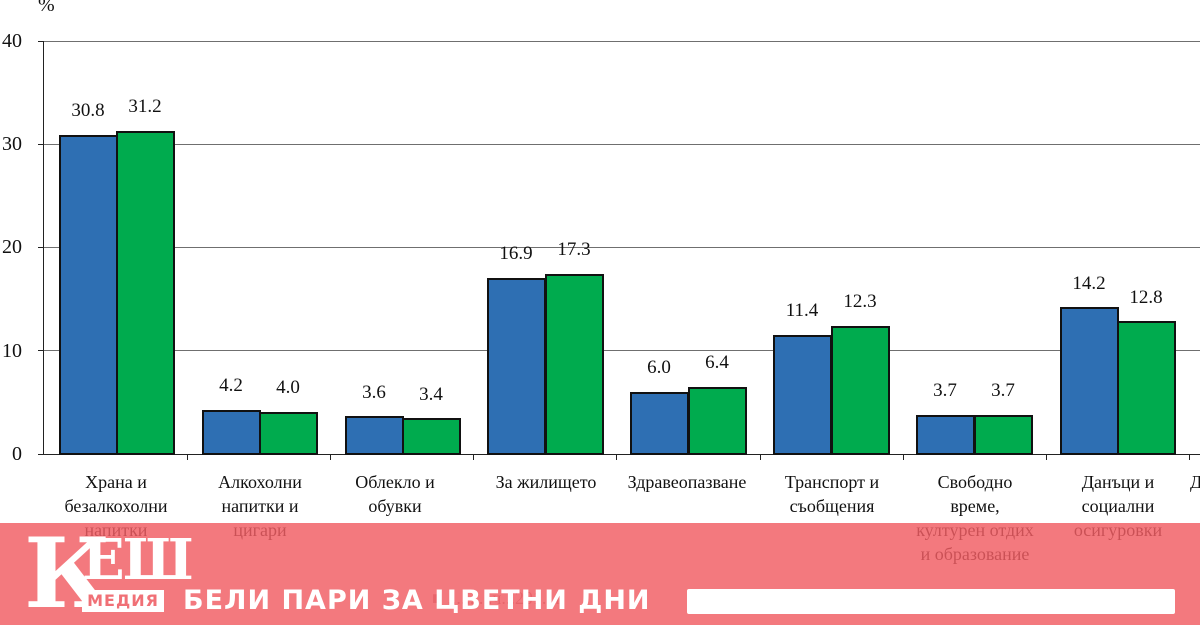 This screenshot has height=630, width=1200. What do you see at coordinates (374, 392) in the screenshot?
I see `value-label: 3.6` at bounding box center [374, 392].